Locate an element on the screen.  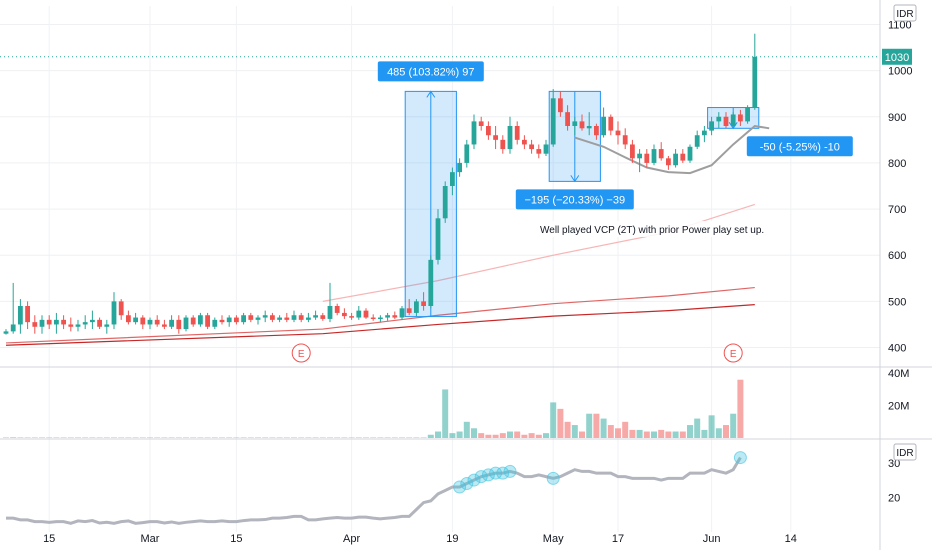
earnings-label: E is located at coordinates (733, 354).